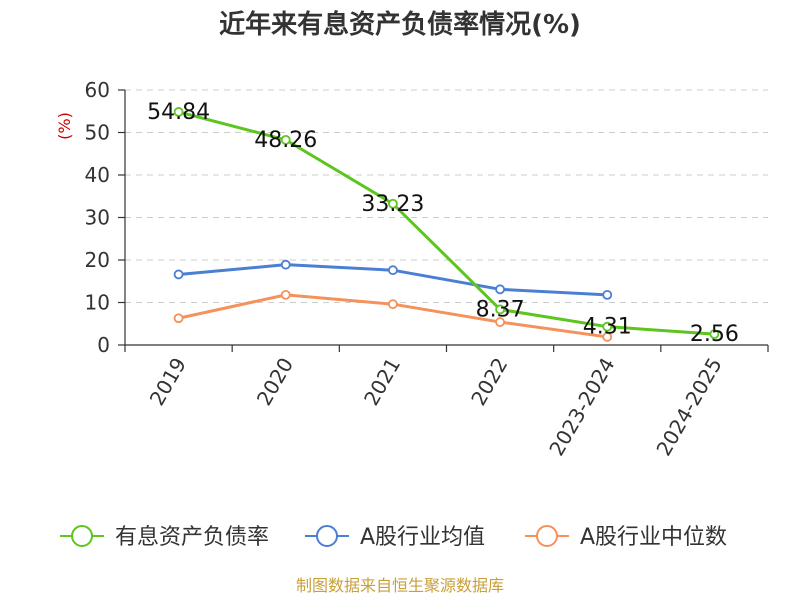 The width and height of the screenshot is (800, 600). Describe the element at coordinates (168, 382) in the screenshot. I see `x-tick-label: 2019` at that location.